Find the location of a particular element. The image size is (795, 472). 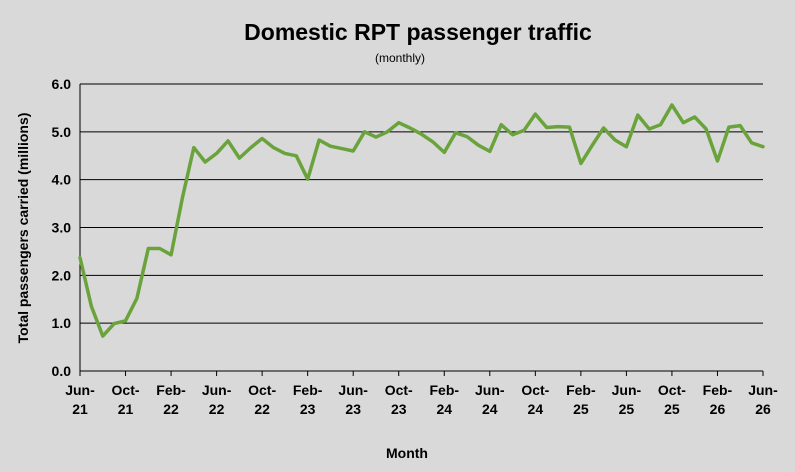

x-tick-label: Jun-24 is located at coordinates (490, 399).